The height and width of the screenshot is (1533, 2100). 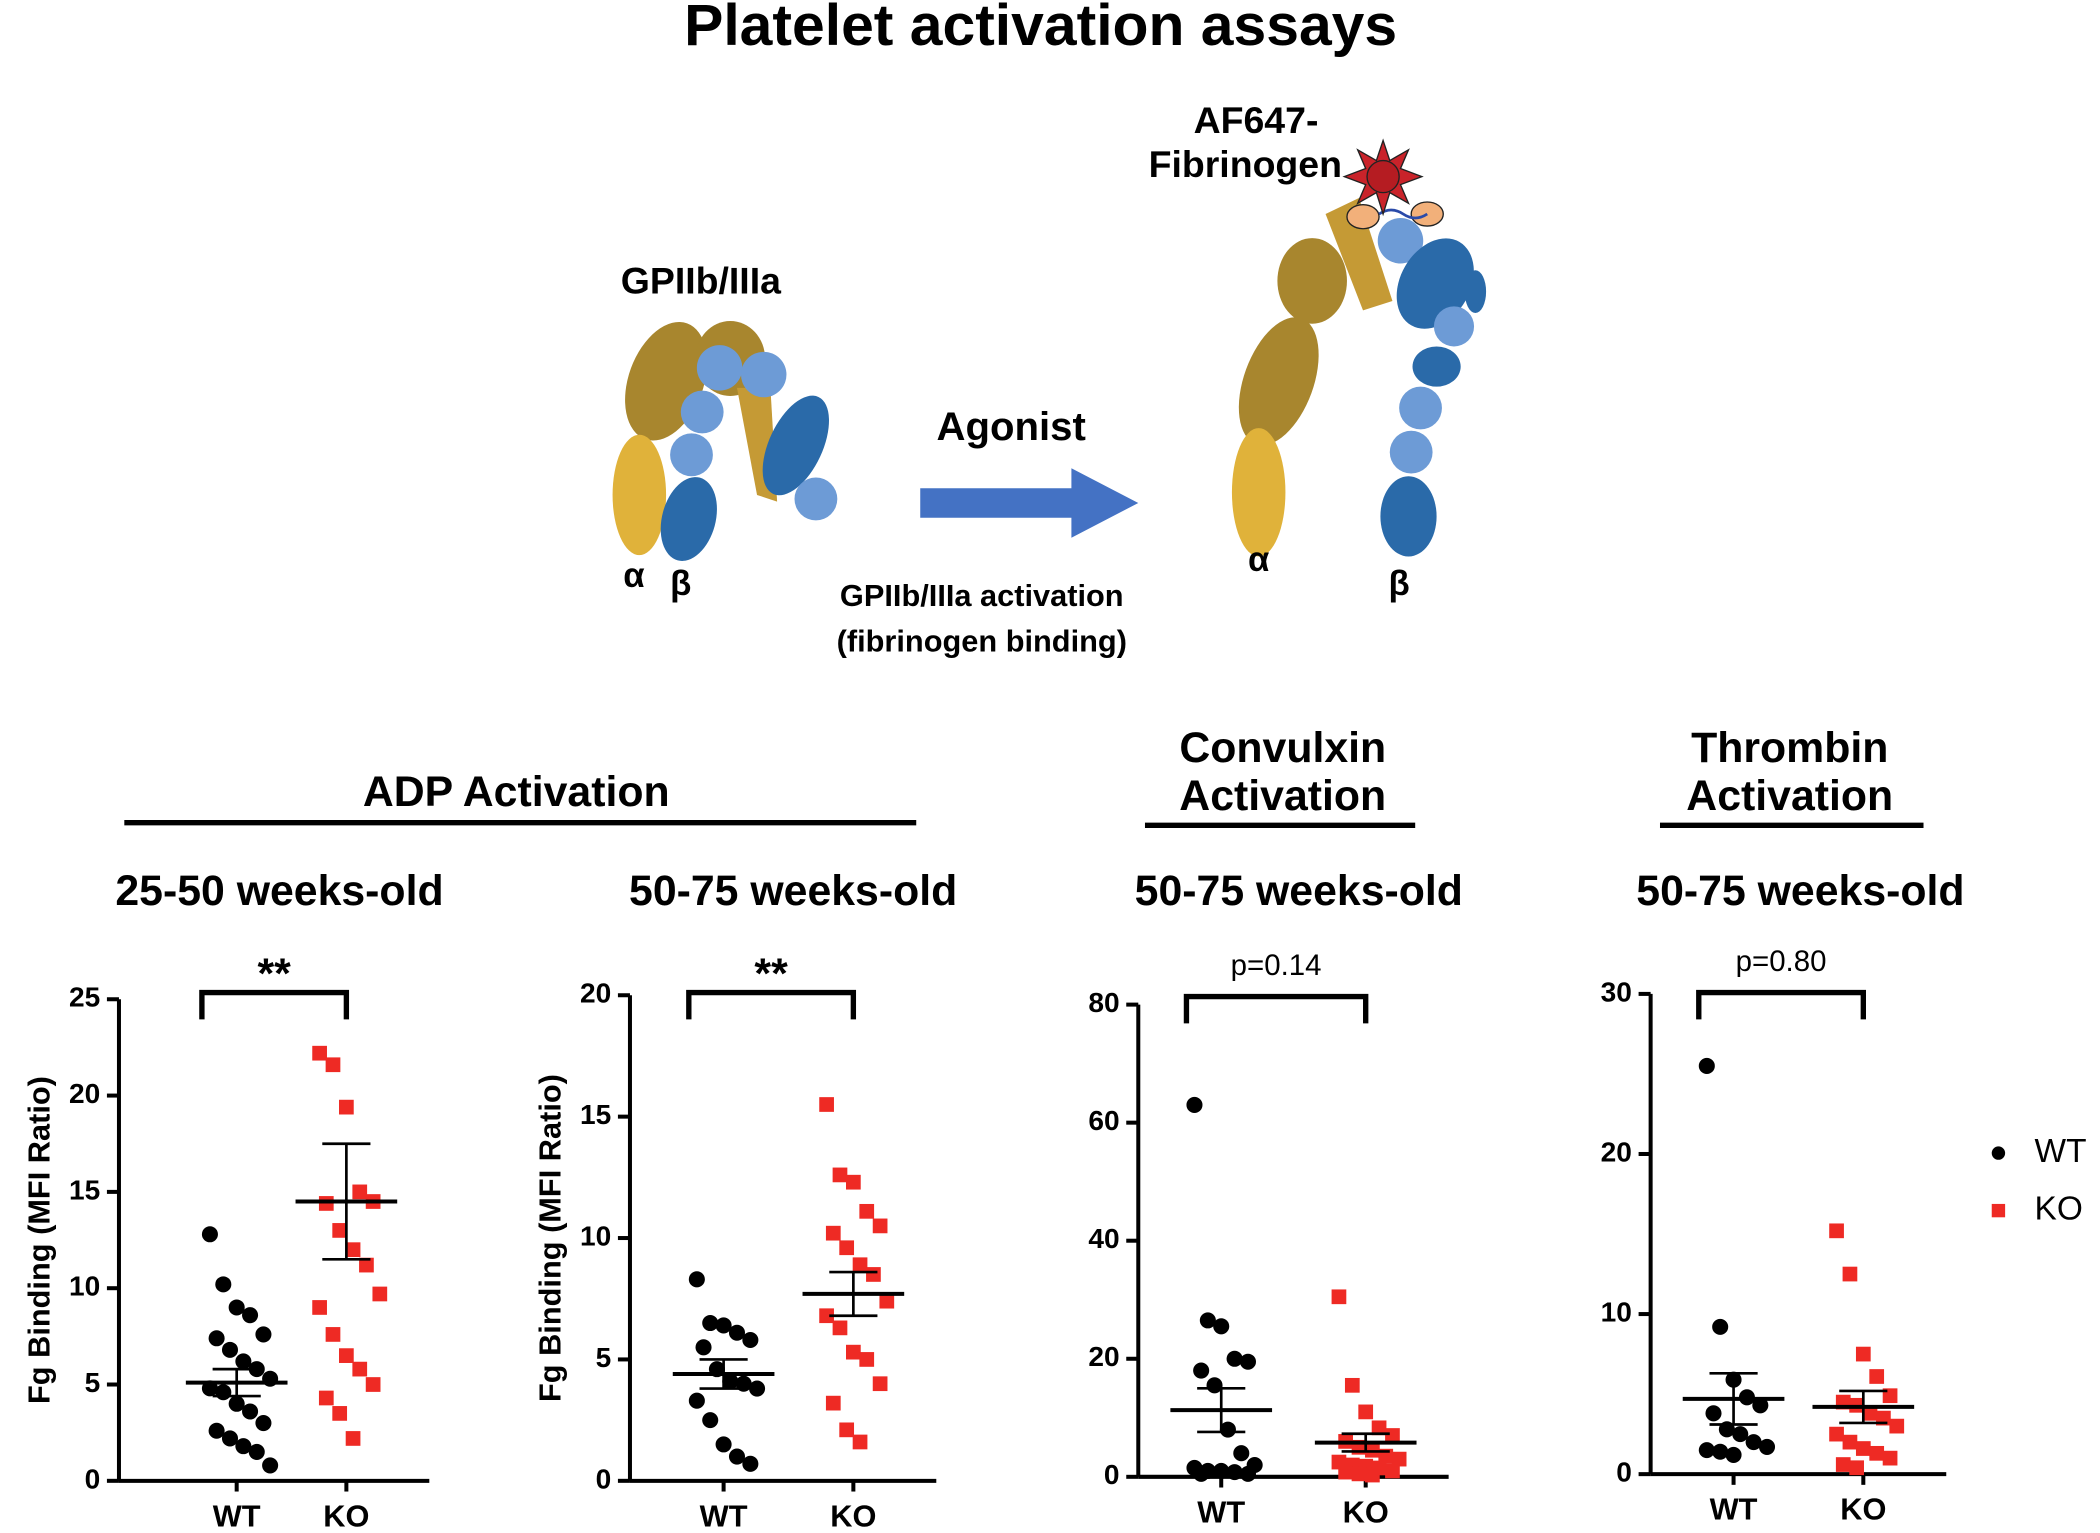 What do you see at coordinates (1040, 29) in the screenshot?
I see `figure-title: Platelet activation assays` at bounding box center [1040, 29].